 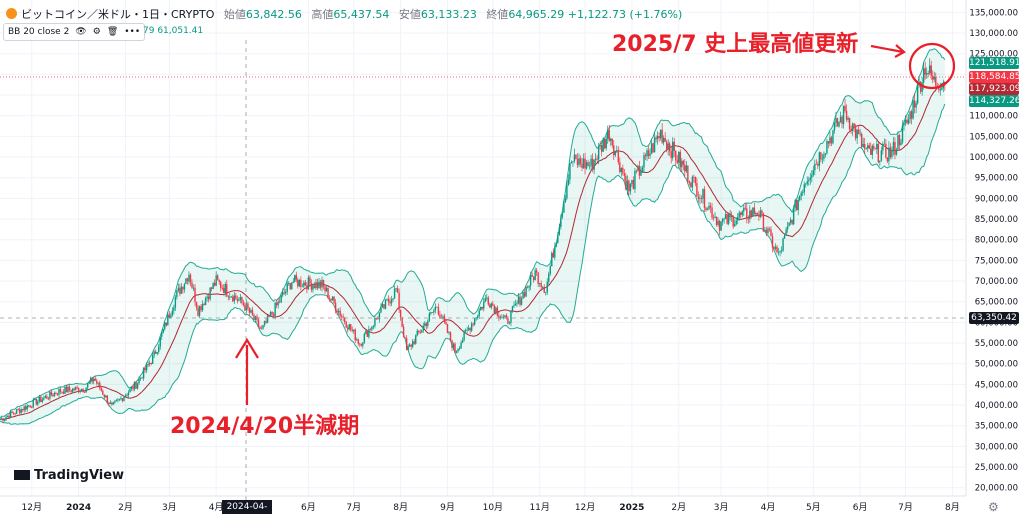 I want to click on more-icon: •••, so click(x=132, y=32).